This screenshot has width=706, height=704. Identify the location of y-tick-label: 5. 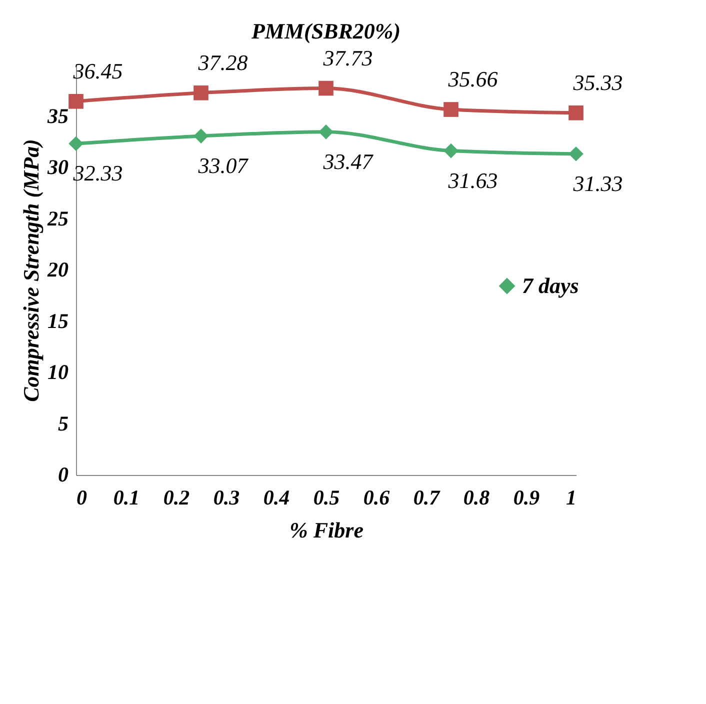
(63, 423).